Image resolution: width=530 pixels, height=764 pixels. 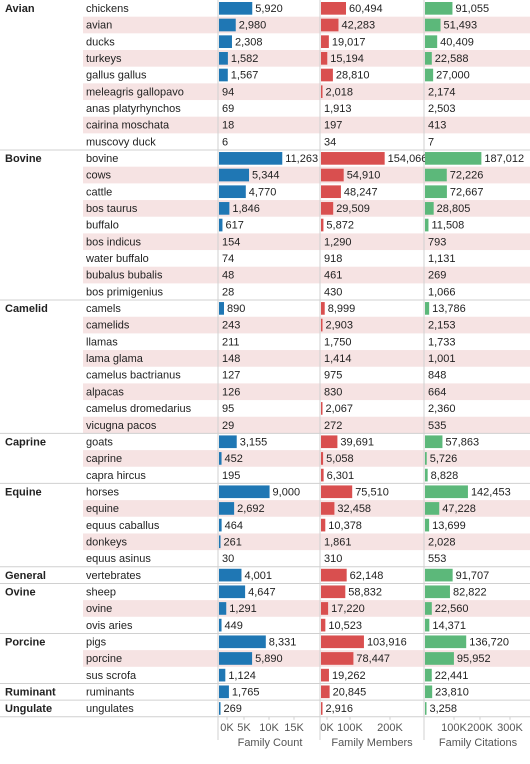 I want to click on row-label: anas platyrhynchos, so click(x=133, y=109).